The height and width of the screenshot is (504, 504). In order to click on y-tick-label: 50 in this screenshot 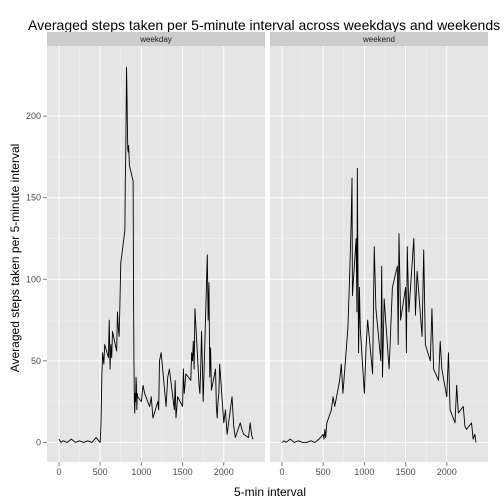, I will do `click(36, 361)`.